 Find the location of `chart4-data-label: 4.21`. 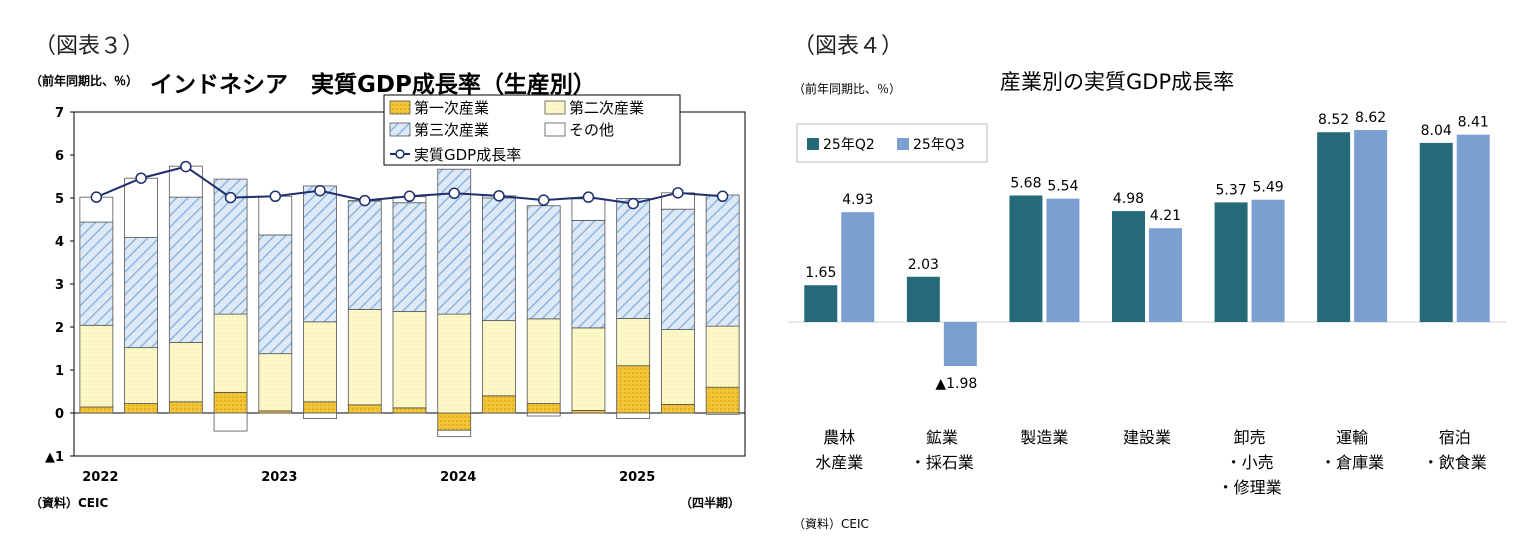

chart4-data-label: 4.21 is located at coordinates (1165, 216).